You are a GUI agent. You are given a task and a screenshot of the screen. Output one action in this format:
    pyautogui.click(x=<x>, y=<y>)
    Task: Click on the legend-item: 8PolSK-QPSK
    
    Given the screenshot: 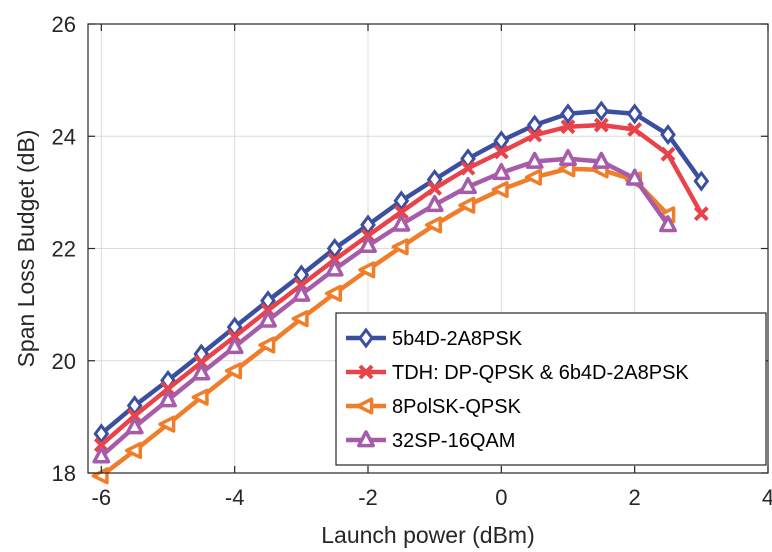 What is the action you would take?
    pyautogui.click(x=434, y=407)
    